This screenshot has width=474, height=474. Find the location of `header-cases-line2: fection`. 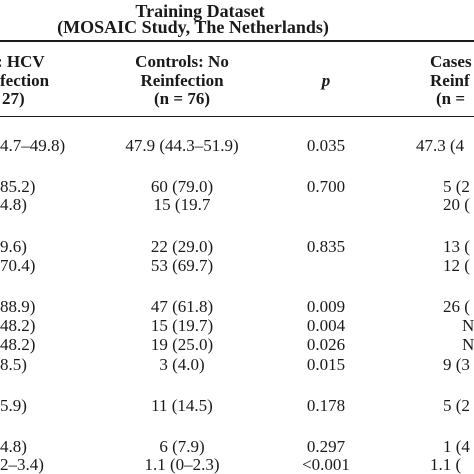

header-cases-line2: fection is located at coordinates (25, 80).